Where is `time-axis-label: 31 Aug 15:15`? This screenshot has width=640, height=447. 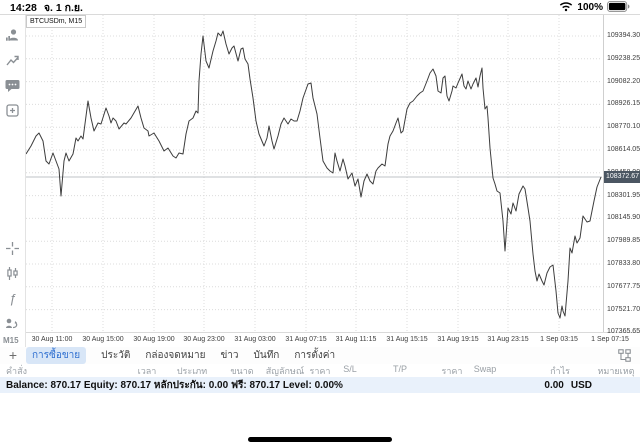 time-axis-label: 31 Aug 15:15 is located at coordinates (407, 339).